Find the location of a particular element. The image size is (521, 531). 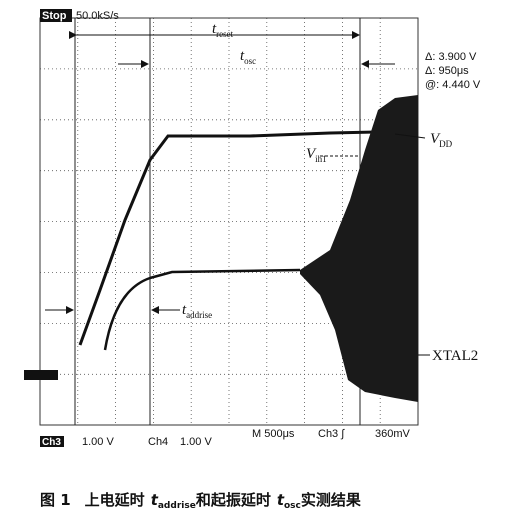

ch3-box is located at coordinates (52, 441).